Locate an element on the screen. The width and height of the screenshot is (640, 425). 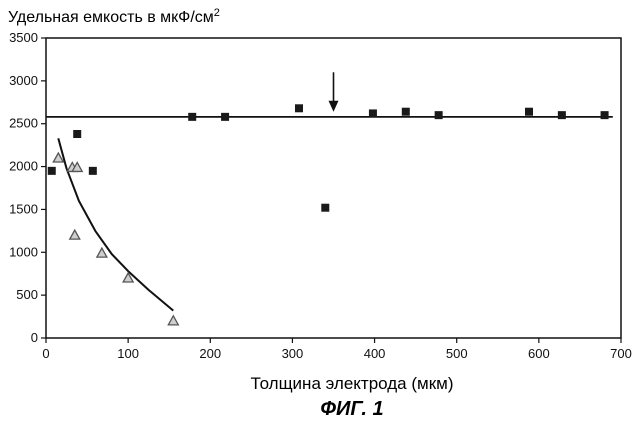
x-tick-label: 400 is located at coordinates (375, 353).